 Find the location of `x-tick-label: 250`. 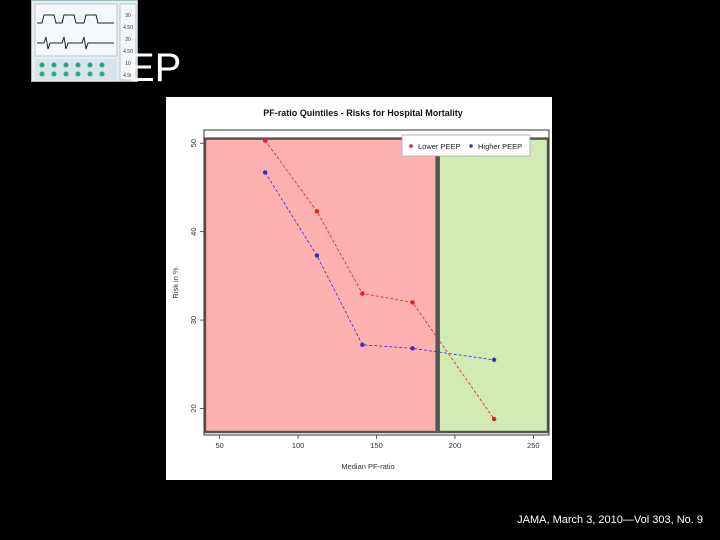

x-tick-label: 250 is located at coordinates (533, 445).